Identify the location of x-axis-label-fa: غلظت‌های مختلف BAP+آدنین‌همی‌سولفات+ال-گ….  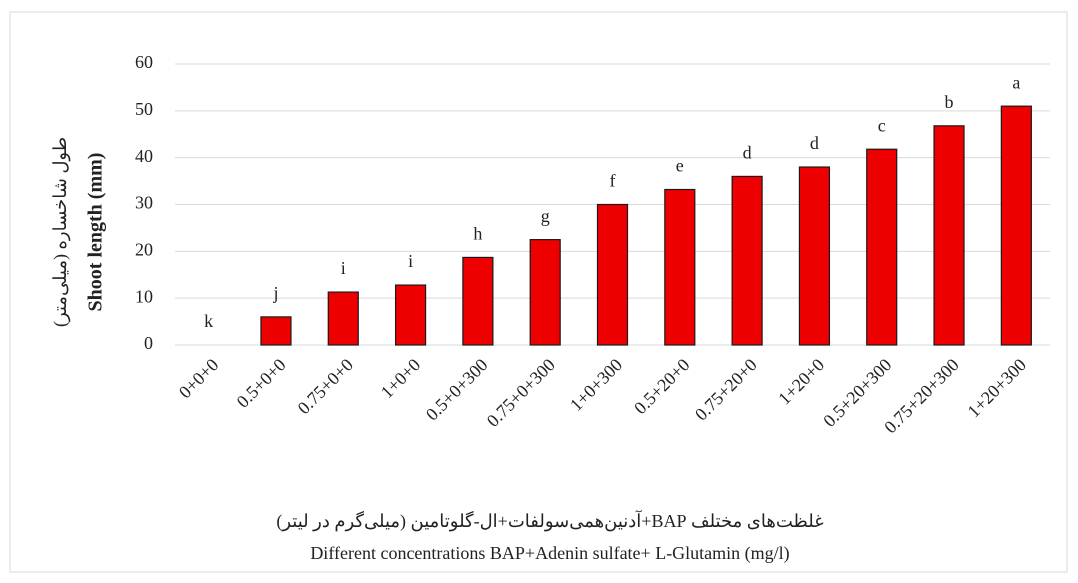
(549, 521).